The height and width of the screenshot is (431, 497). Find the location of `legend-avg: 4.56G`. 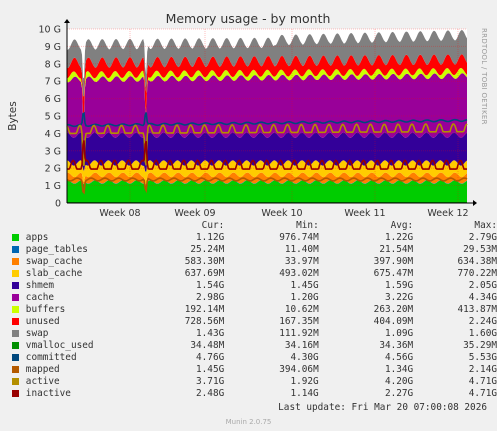

legend-avg: 4.56G is located at coordinates (399, 357).